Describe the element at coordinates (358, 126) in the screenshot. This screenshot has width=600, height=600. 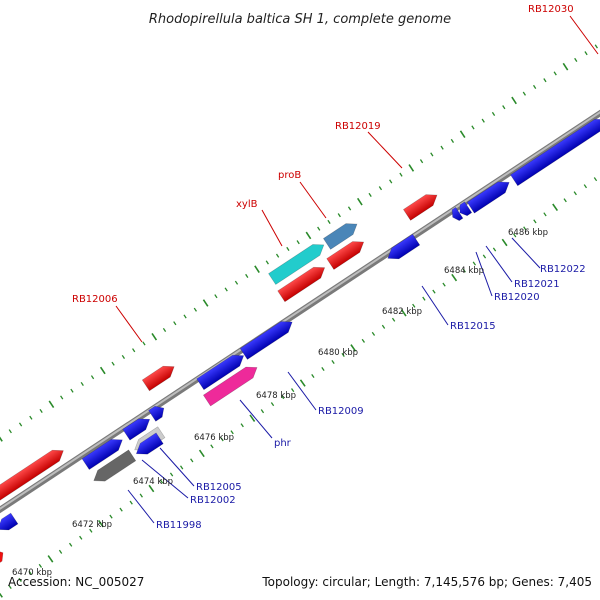
I see `gene-label-rb12019: RB12019` at that location.